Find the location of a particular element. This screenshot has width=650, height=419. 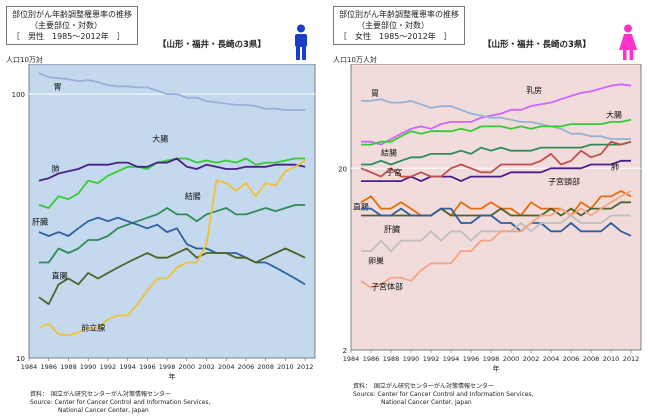

male-xtick-label: 1996 is located at coordinates (147, 367).